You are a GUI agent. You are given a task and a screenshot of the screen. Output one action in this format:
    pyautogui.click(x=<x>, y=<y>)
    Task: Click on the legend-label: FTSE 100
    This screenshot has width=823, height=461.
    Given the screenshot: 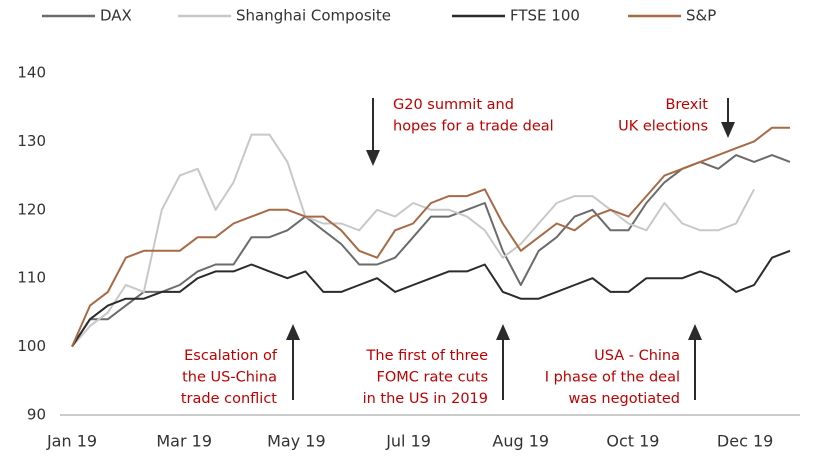 What is the action you would take?
    pyautogui.click(x=545, y=16)
    